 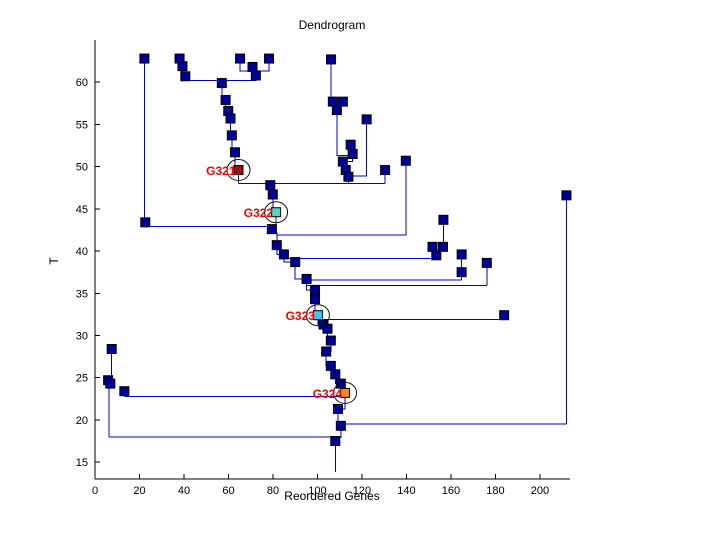 I want to click on x-tick-label: 60, so click(x=228, y=491).